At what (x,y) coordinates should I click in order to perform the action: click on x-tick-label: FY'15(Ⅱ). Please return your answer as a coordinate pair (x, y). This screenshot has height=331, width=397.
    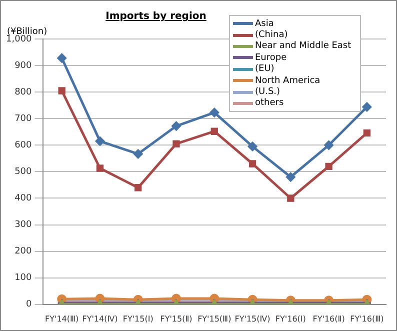
    Looking at the image, I should click on (176, 319).